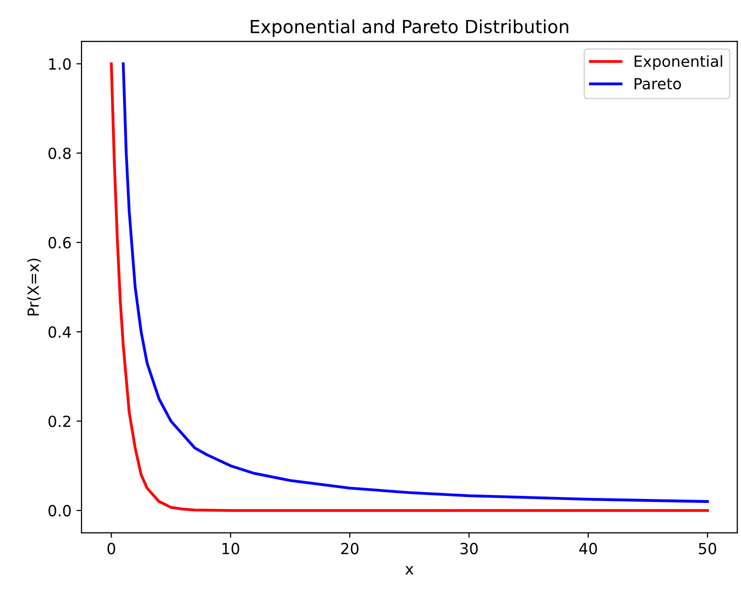  Describe the element at coordinates (60, 64) in the screenshot. I see `y-tick-label: 1.0` at that location.